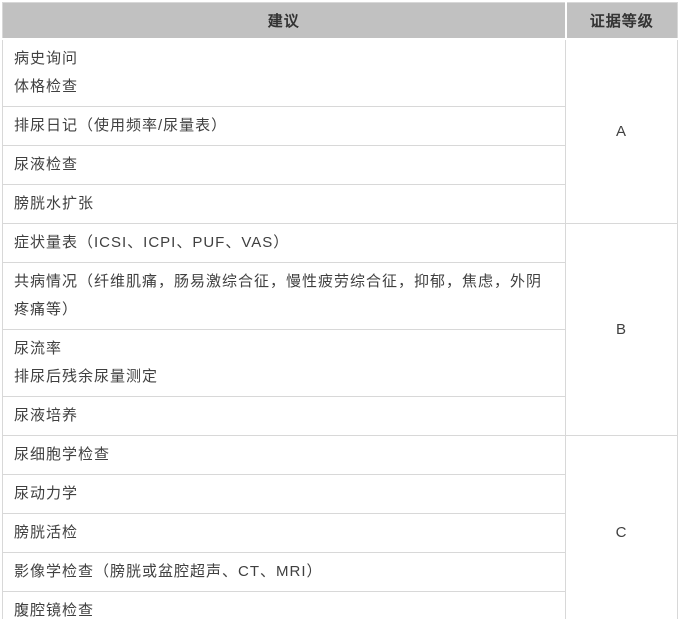 The image size is (680, 619). I want to click on recommendation-line: 共病情况（纤维肌痛，肠易激综合征，慢性疲劳综合征，抑郁，焦虑，外阴疼痛等）, so click(278, 295).